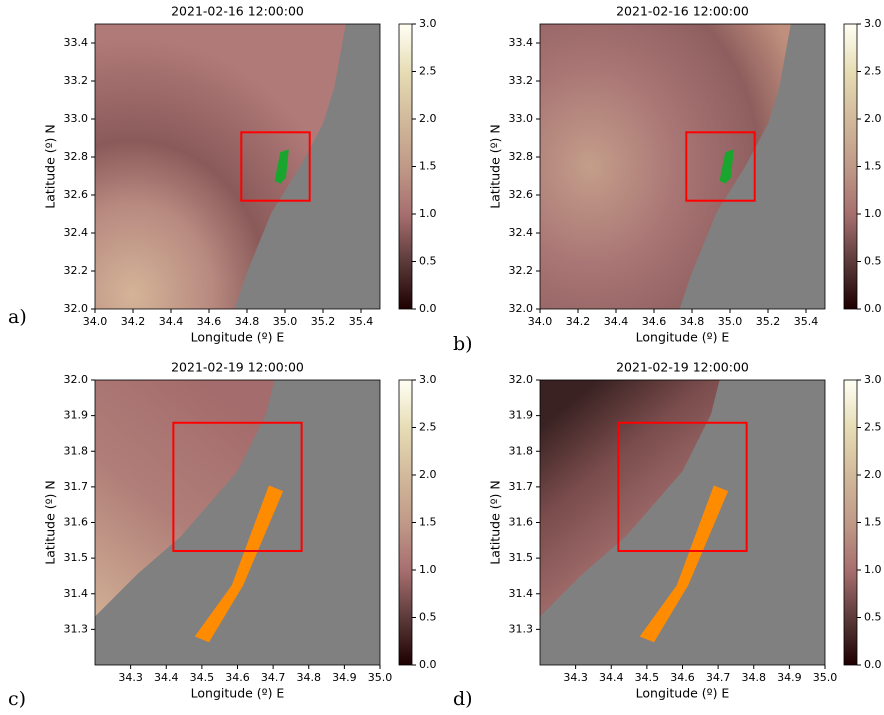  What do you see at coordinates (718, 677) in the screenshot?
I see `x-tick-label: 34.7` at bounding box center [718, 677].